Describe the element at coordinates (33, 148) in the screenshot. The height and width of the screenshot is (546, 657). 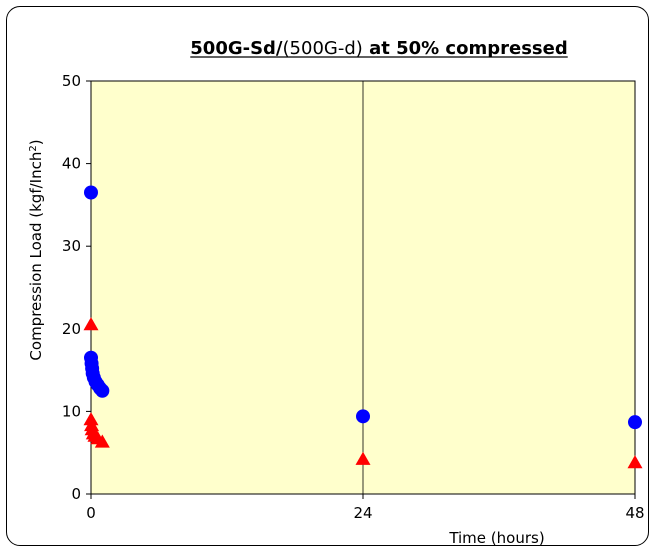
I see `y-axis-label-sup: 2` at that location.